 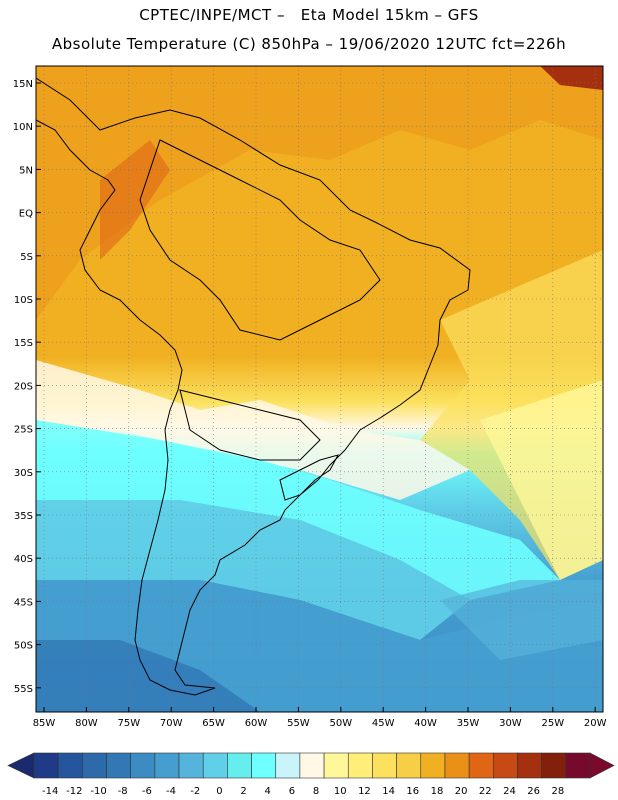 I want to click on lat-label: 15S, so click(x=23, y=343).